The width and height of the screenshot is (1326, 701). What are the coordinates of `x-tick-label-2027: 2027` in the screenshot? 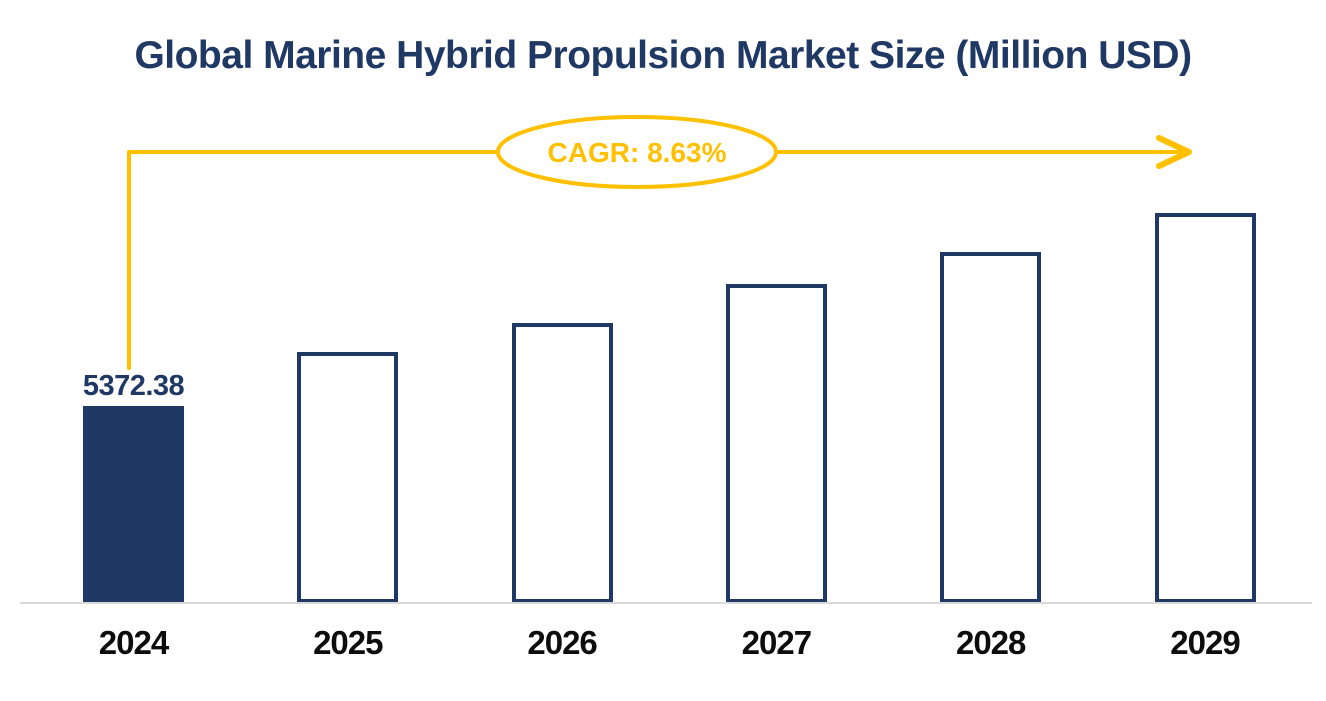 It's located at (776, 642).